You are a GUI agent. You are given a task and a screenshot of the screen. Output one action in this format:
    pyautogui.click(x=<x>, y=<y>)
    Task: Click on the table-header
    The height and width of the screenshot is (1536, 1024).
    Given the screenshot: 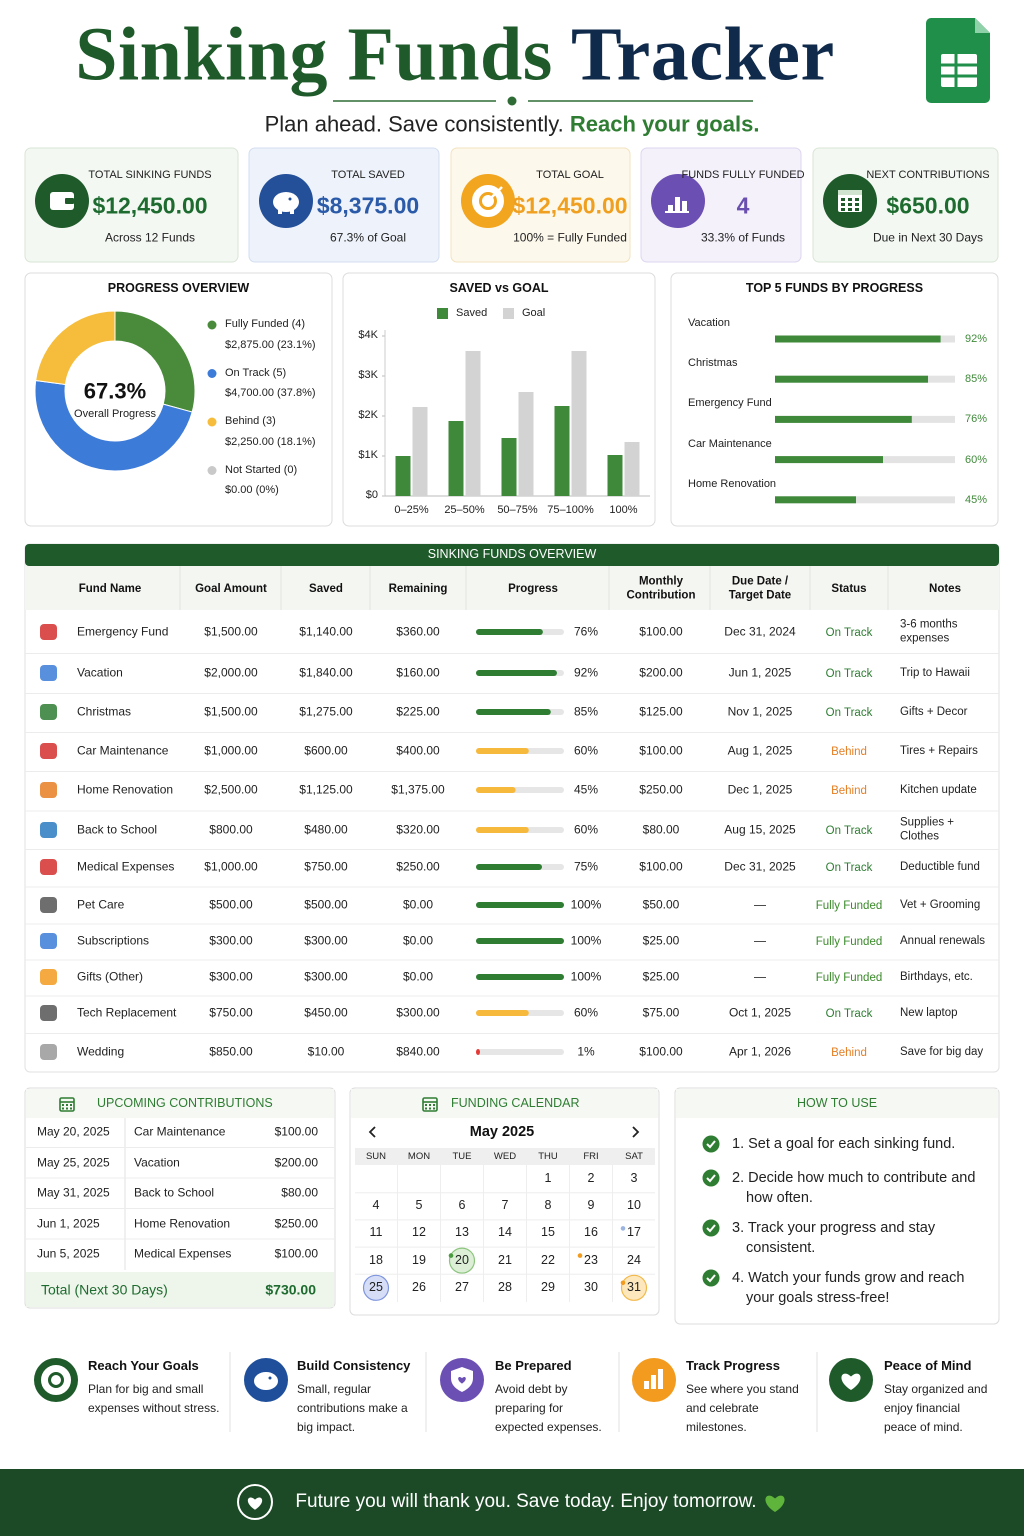 What is the action you would take?
    pyautogui.click(x=512, y=588)
    